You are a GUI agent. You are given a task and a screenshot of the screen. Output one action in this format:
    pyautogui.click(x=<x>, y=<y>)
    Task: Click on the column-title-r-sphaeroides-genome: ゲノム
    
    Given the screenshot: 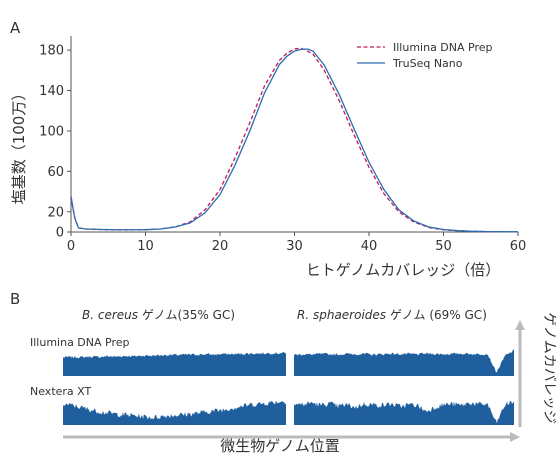 What is the action you would take?
    pyautogui.click(x=408, y=315)
    